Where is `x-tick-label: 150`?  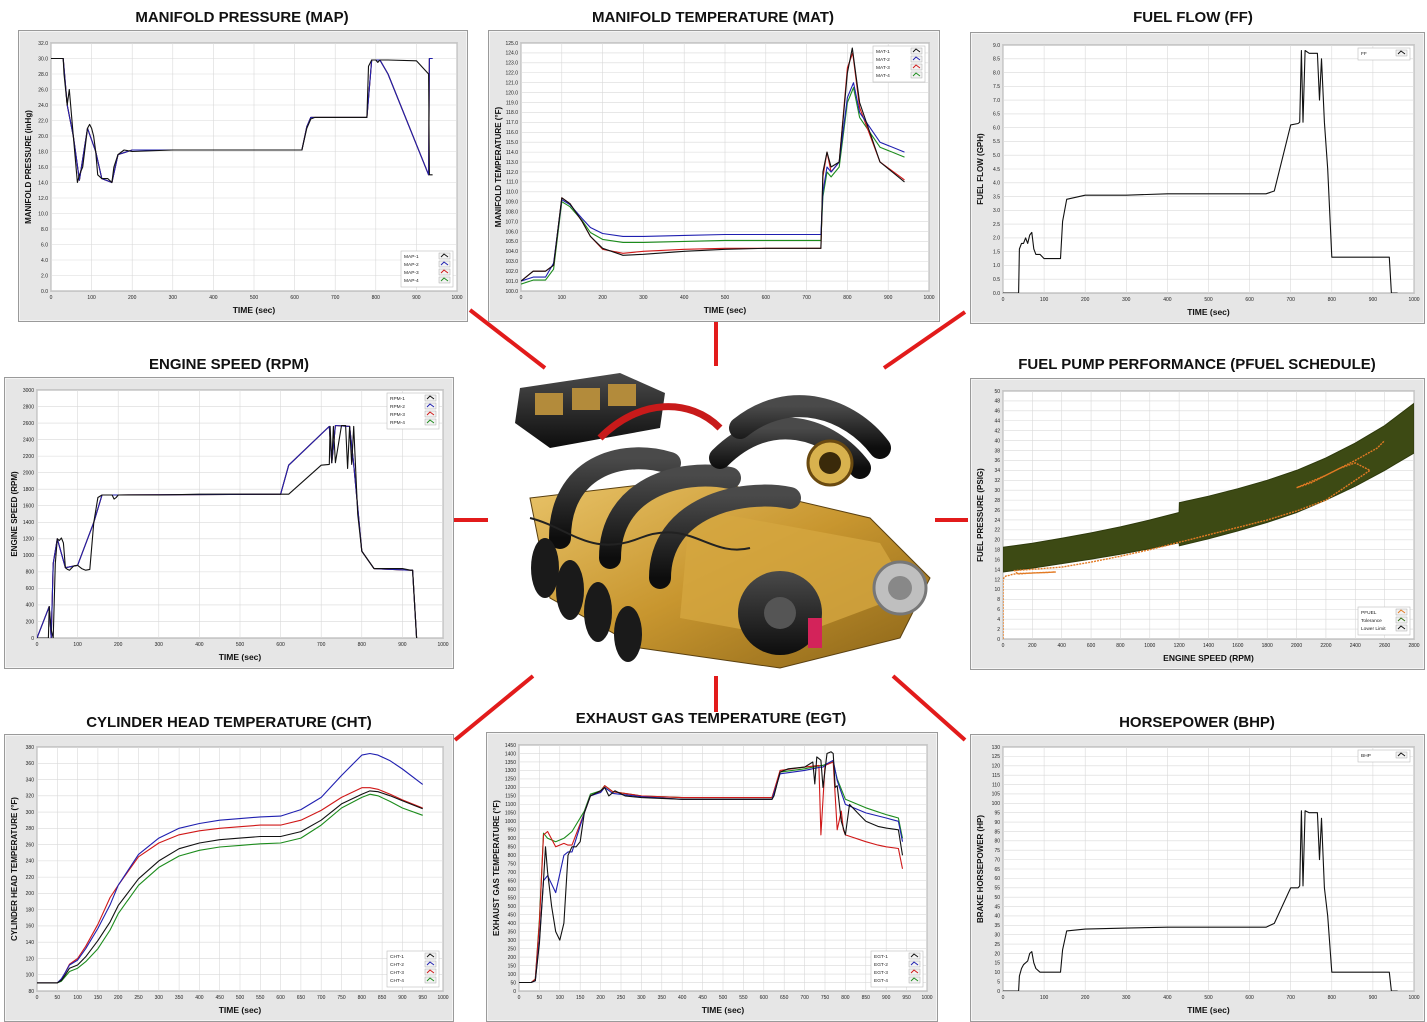
x-tick-label: 150 is located at coordinates (580, 998).